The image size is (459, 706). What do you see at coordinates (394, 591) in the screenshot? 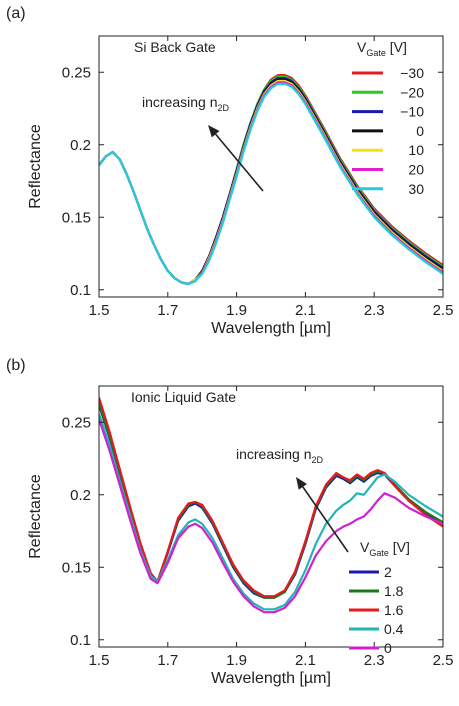
I see `legend-label: 1.8` at bounding box center [394, 591].